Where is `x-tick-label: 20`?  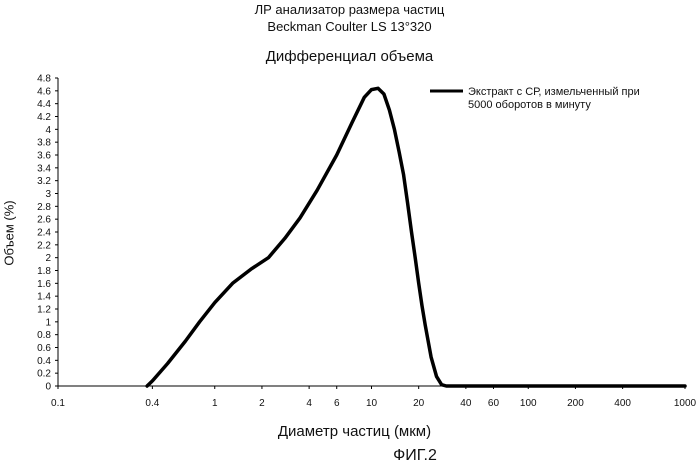 x-tick-label: 20 is located at coordinates (419, 403).